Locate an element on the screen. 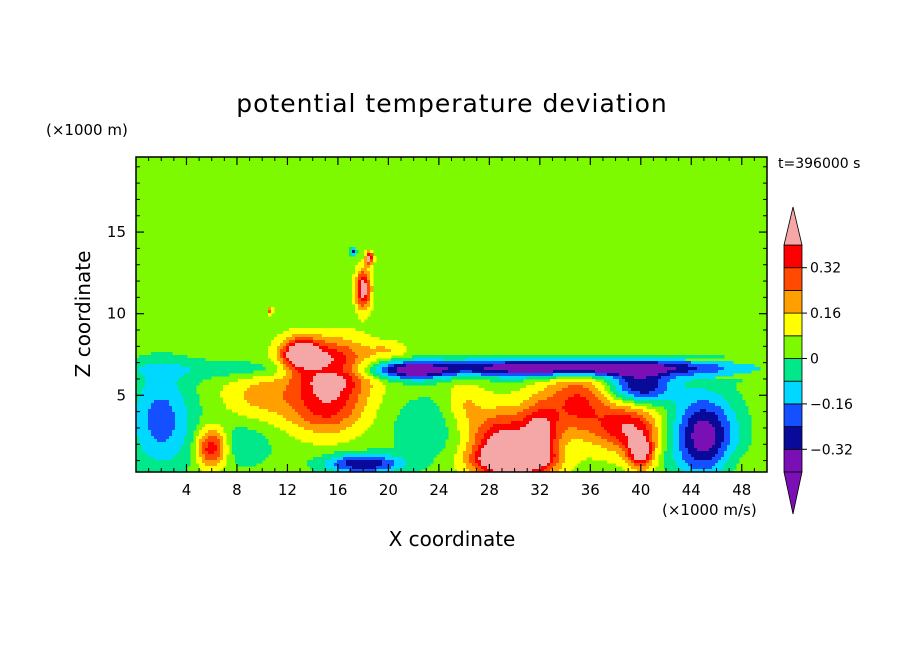 The image size is (904, 654). colorbar-over-triangle is located at coordinates (793, 226).